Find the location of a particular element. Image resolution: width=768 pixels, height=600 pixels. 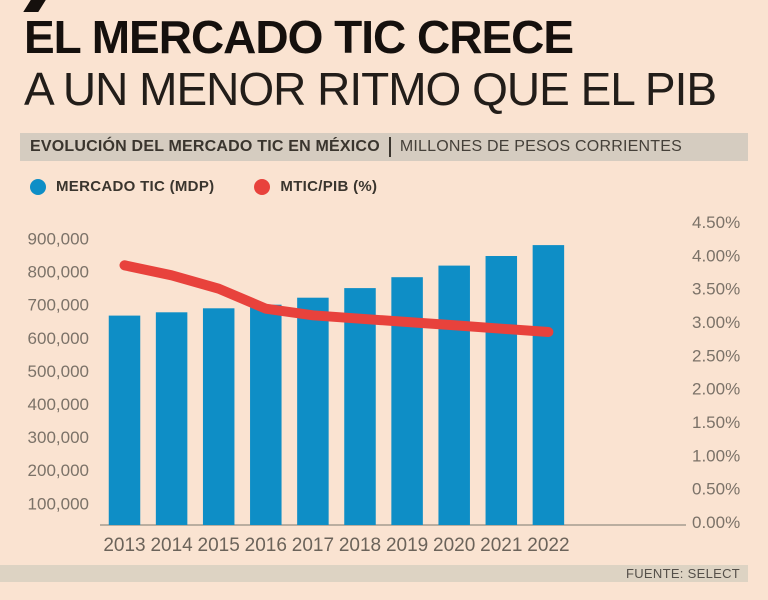

right-axis-tick: 3.50% is located at coordinates (716, 289).